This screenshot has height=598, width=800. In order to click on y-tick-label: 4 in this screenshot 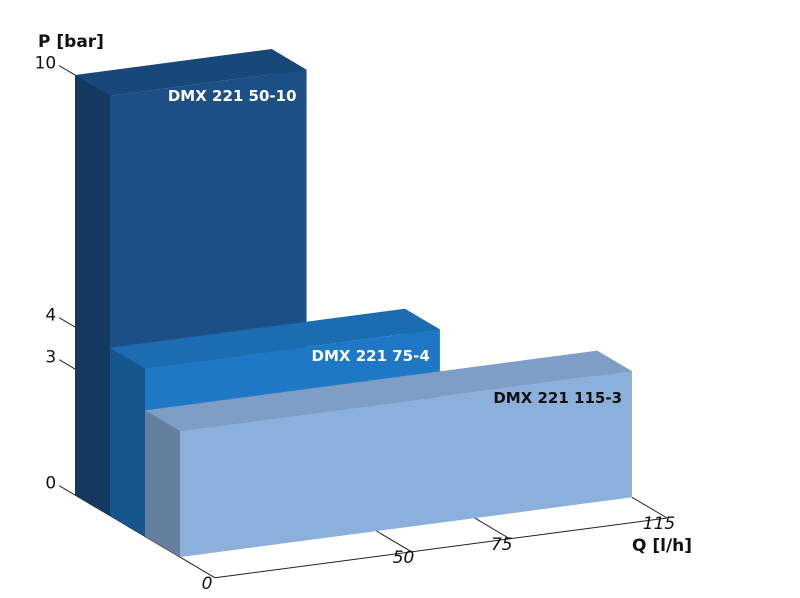, I will do `click(50, 316)`.